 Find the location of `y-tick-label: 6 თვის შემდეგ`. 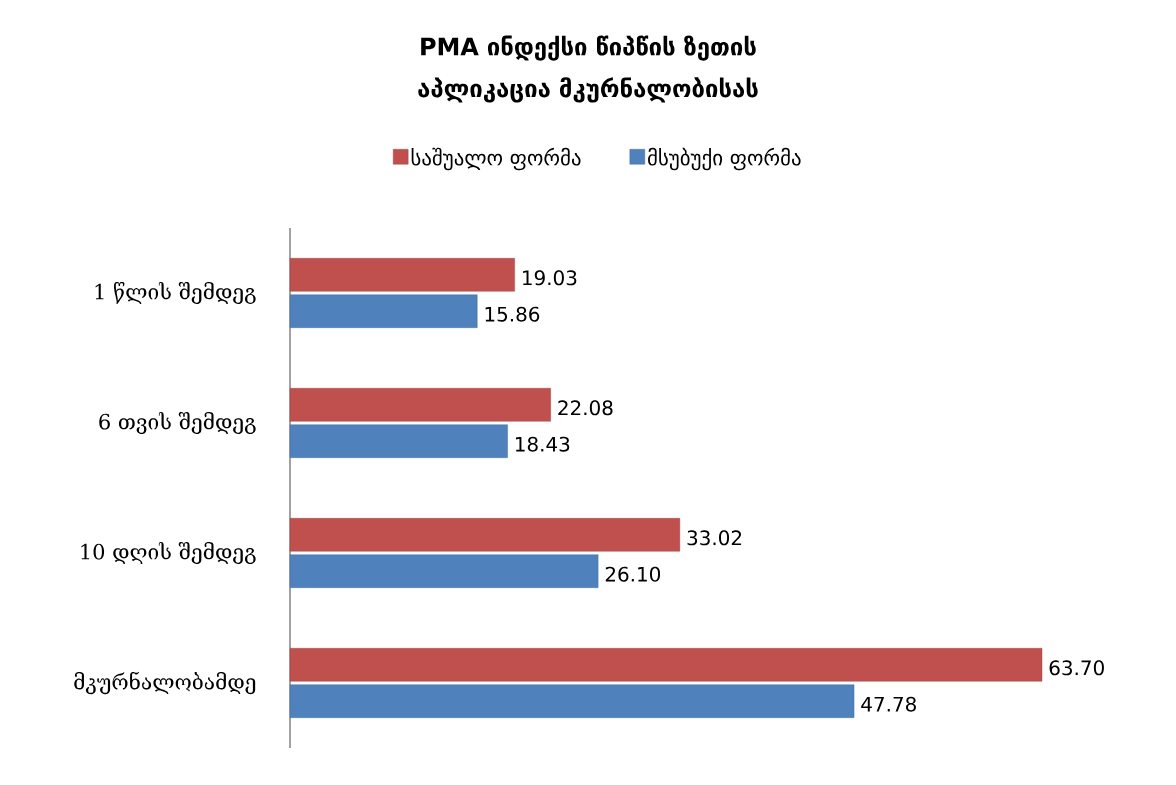

y-tick-label: 6 თვის შემდეგ is located at coordinates (177, 423).